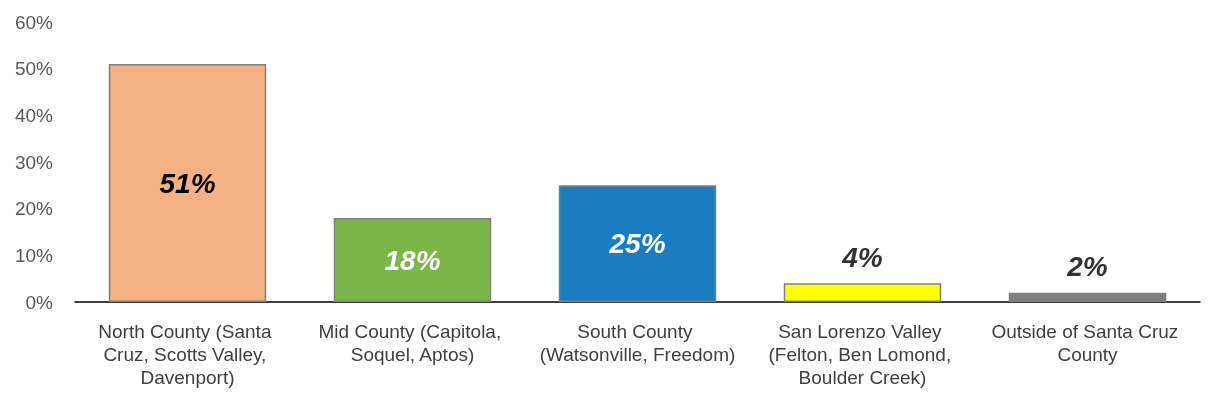 This screenshot has width=1214, height=402. What do you see at coordinates (34, 209) in the screenshot?
I see `y-tick-label: 20%` at bounding box center [34, 209].